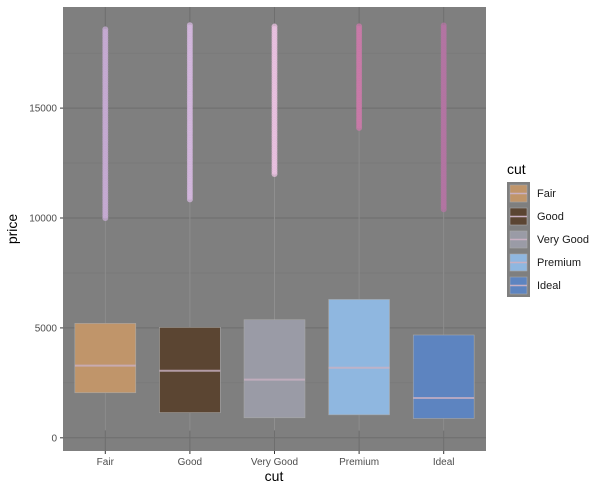 Image resolution: width=607 pixels, height=491 pixels. Describe the element at coordinates (563, 240) in the screenshot. I see `legend-label: Very Good` at that location.